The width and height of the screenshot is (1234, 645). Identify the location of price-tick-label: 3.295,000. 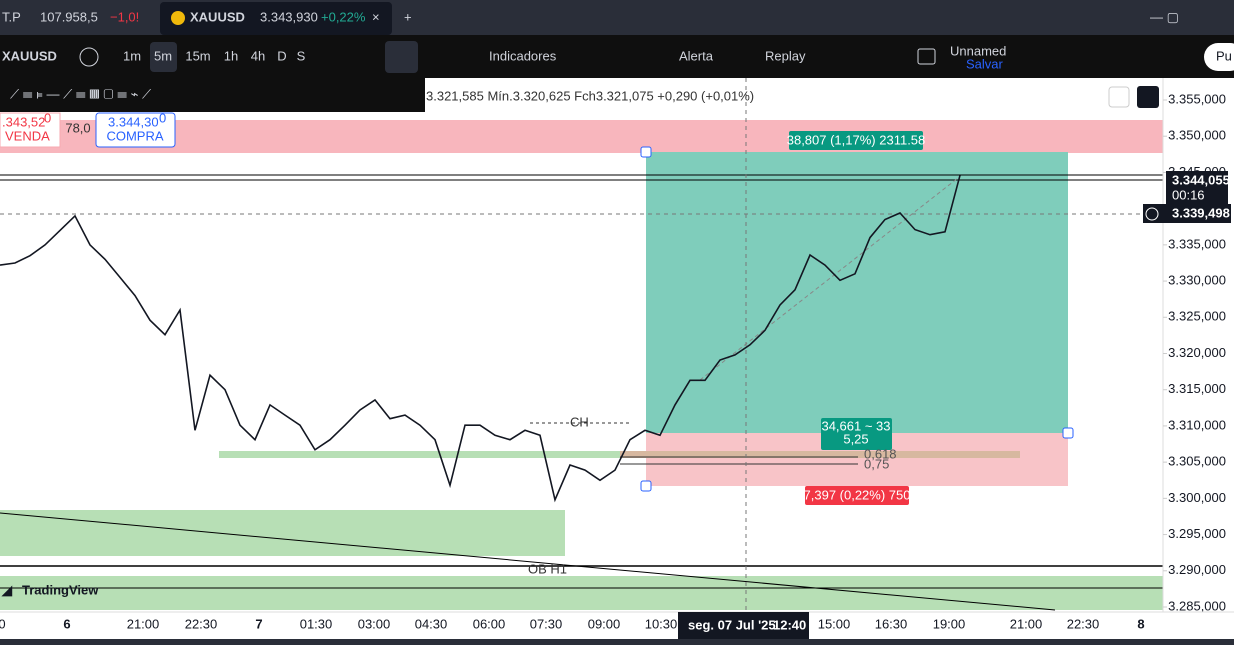
(1197, 533).